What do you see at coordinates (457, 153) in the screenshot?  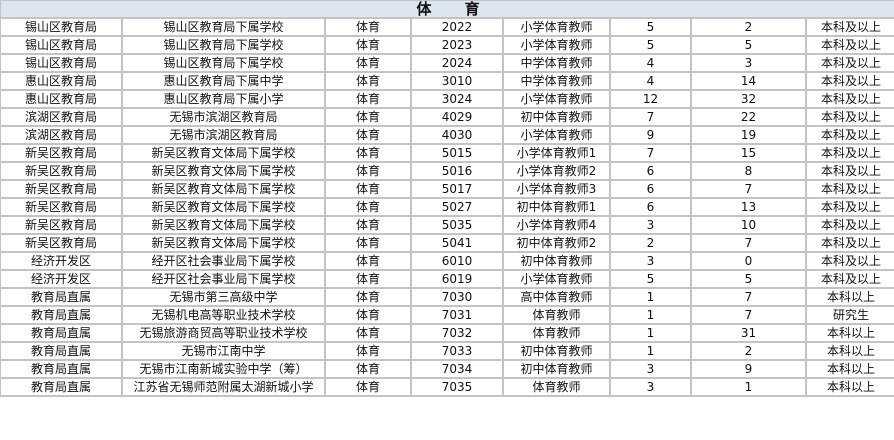 I see `cell-position-code: 5015` at bounding box center [457, 153].